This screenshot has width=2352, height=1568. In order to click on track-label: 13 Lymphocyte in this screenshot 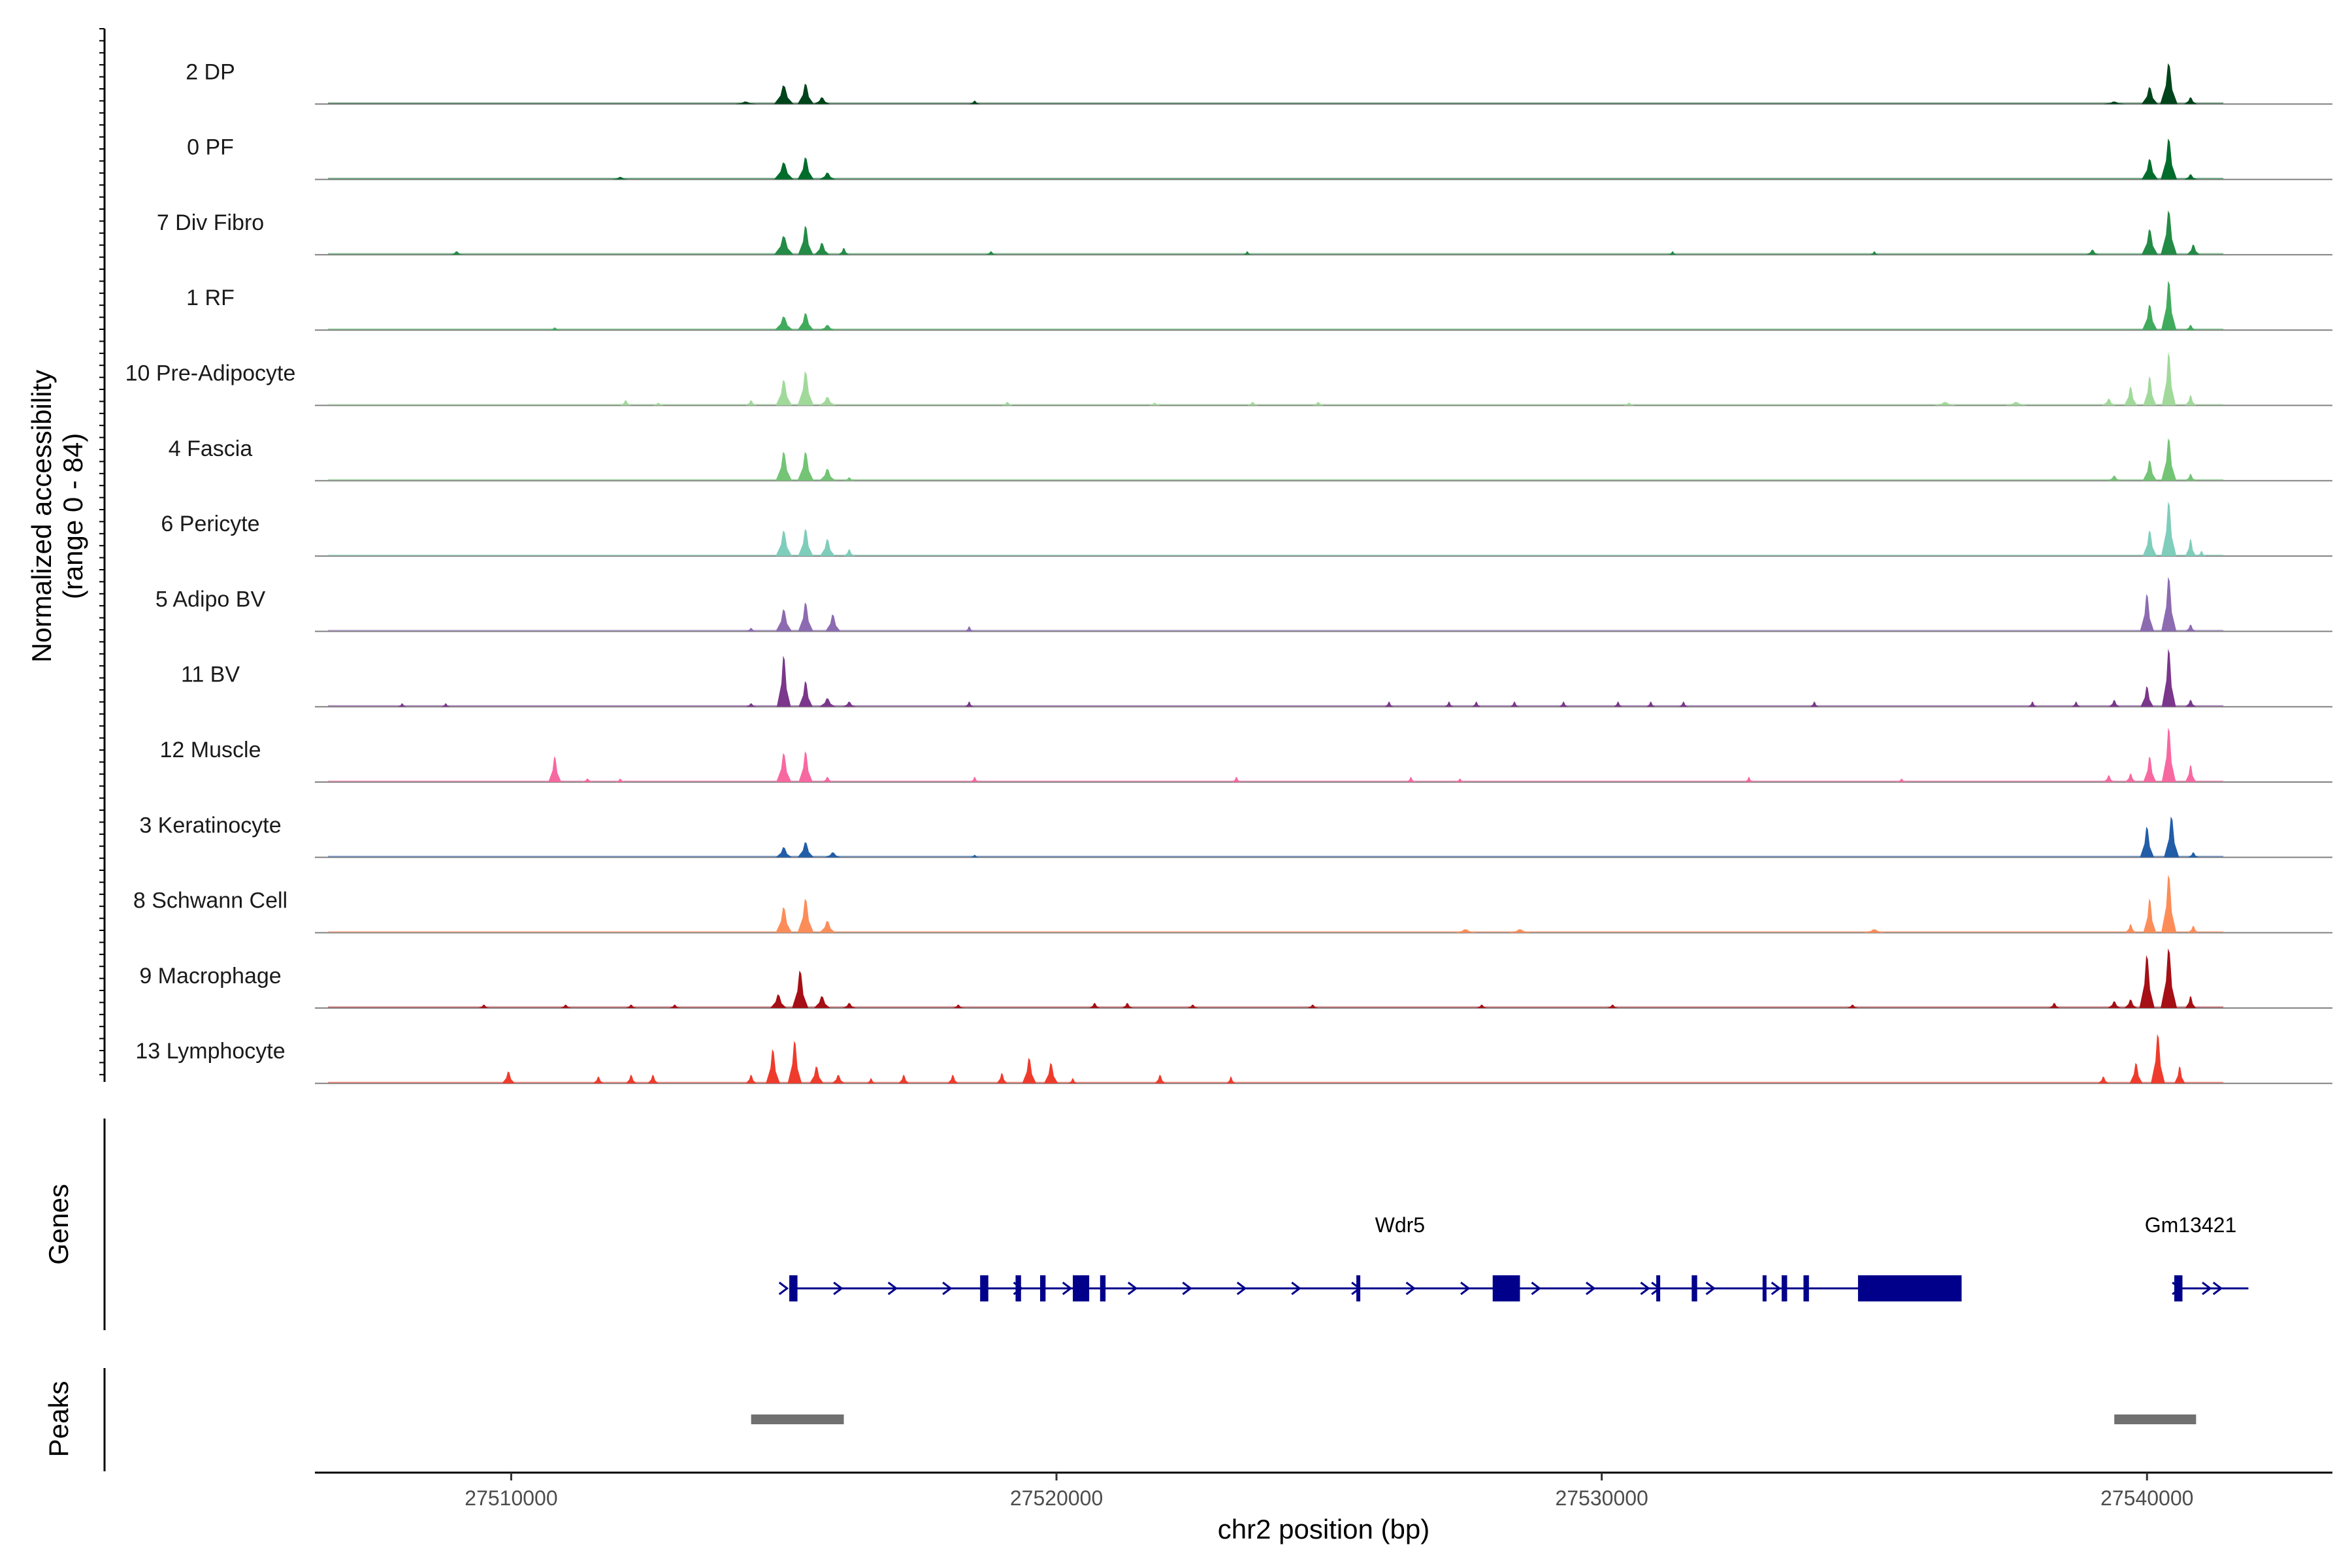, I will do `click(210, 1051)`.